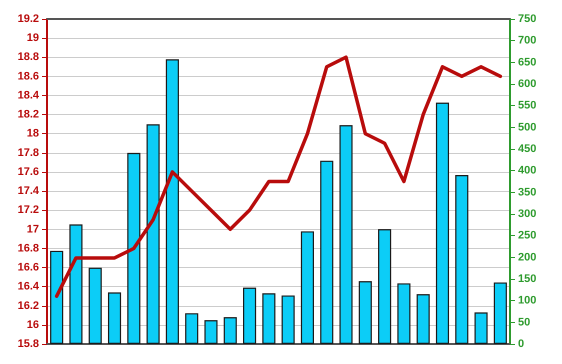 The height and width of the screenshot is (364, 562). I want to click on y-tick-label: 19, so click(32, 38).